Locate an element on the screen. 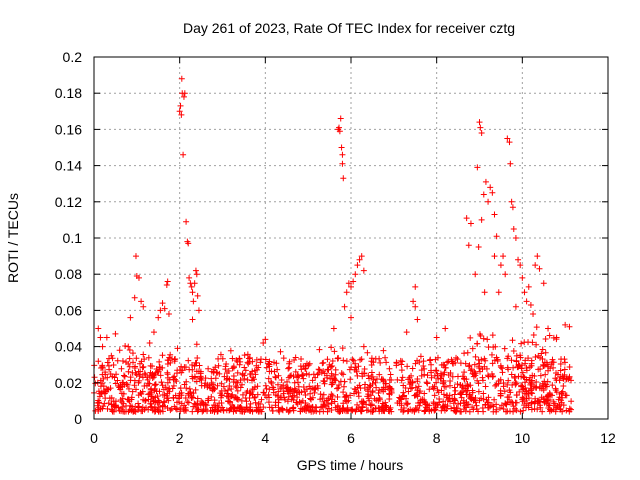 This screenshot has width=640, height=480. y-tick-label: 0.1 is located at coordinates (73, 238).